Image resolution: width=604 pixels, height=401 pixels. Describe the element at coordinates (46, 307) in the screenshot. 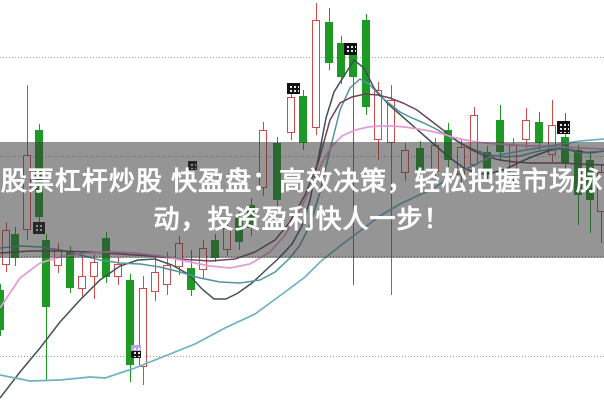

I see `candle-wick` at that location.